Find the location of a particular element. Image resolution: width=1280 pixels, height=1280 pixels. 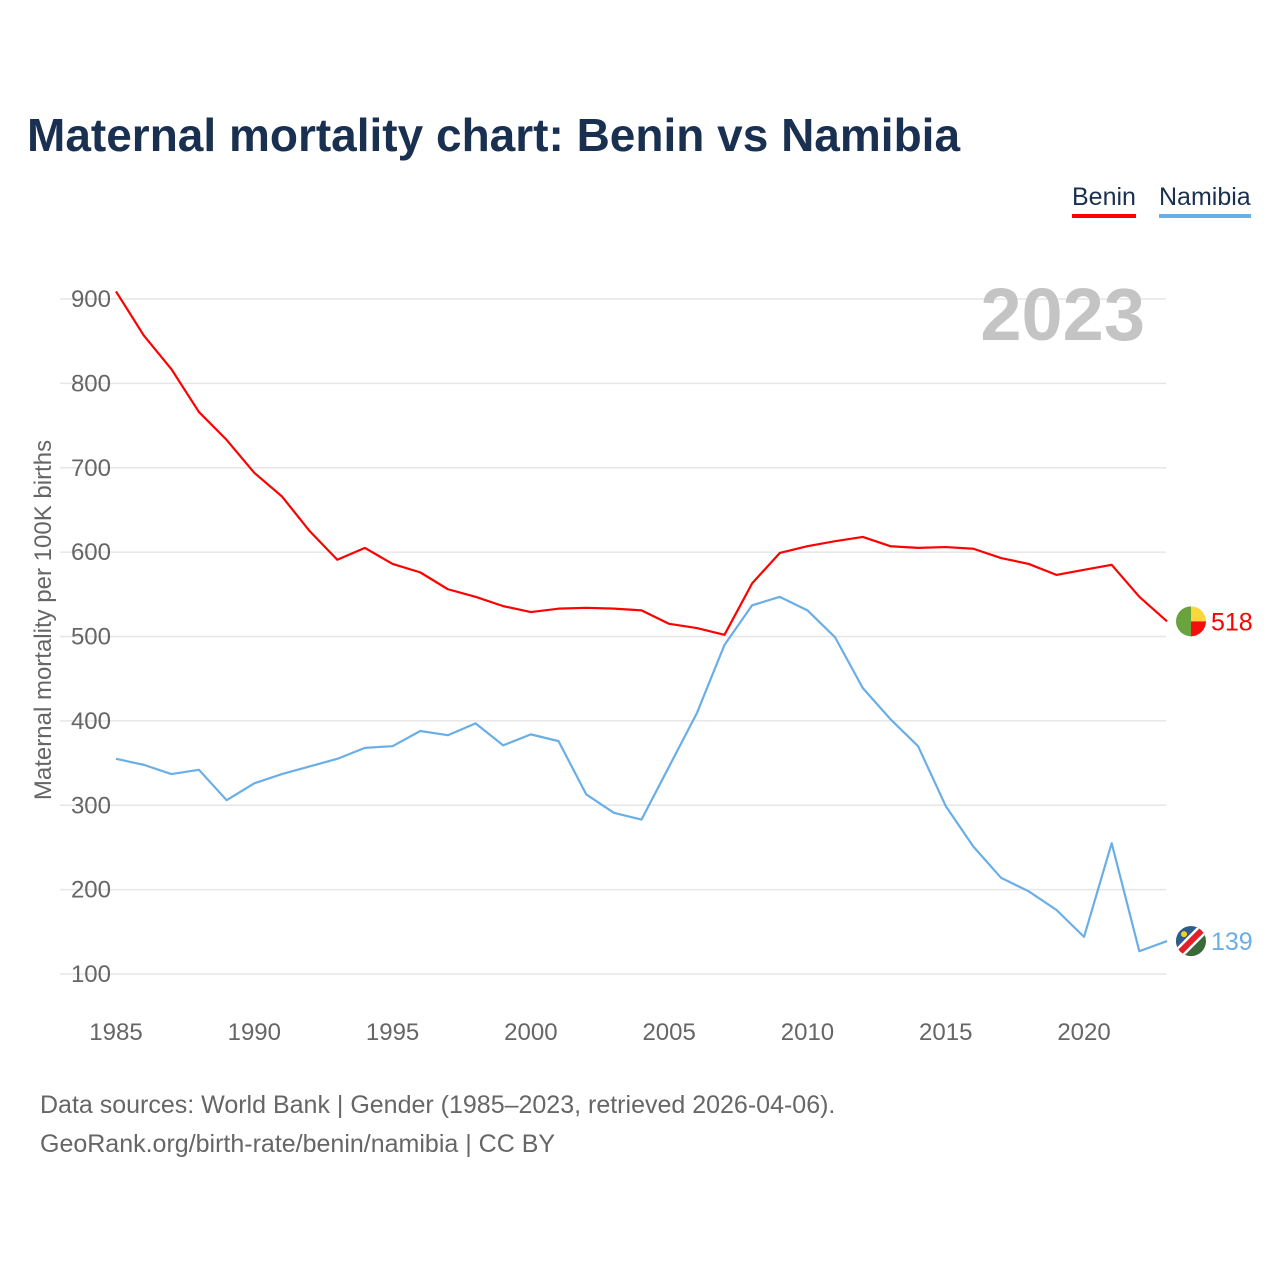

y-tick-label: 200 is located at coordinates (91, 890).